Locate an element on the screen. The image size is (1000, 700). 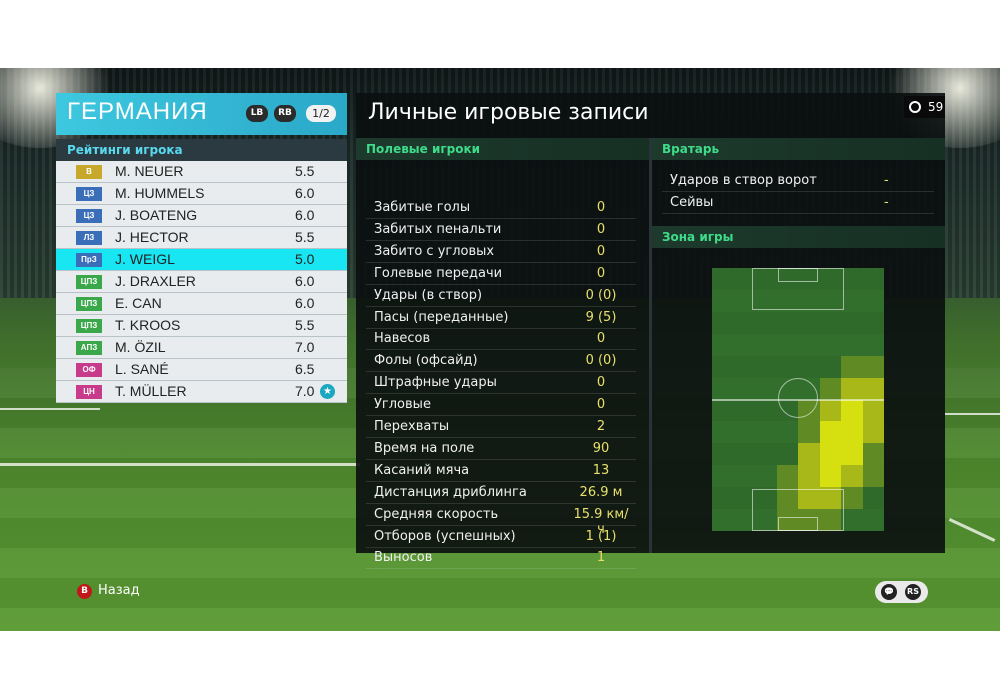
stat-value: 26.9 м is located at coordinates (601, 492).